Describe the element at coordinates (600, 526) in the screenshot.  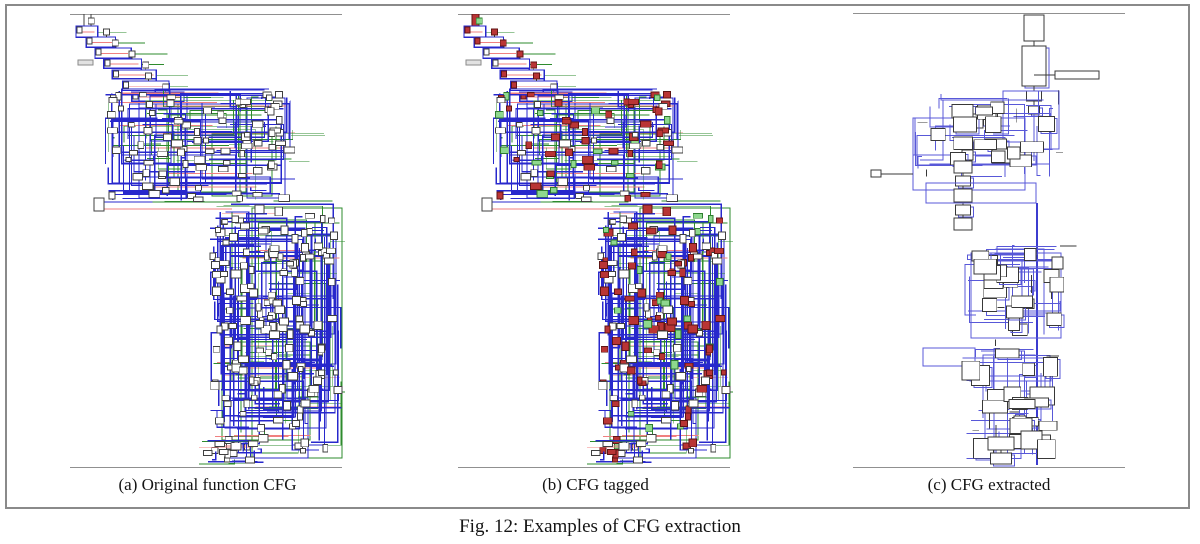
I see `figure-caption: Fig. 12: Examples of CFG extraction` at that location.